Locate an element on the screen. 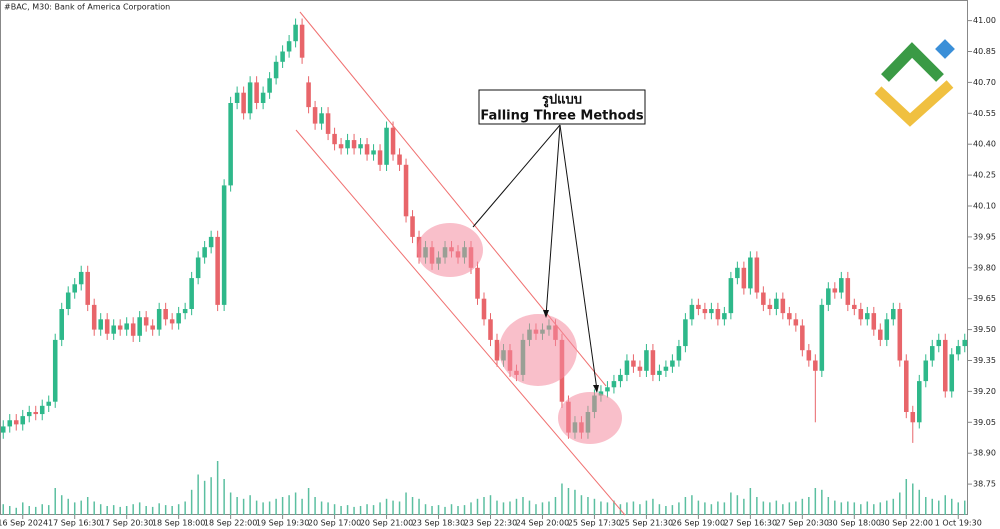 The width and height of the screenshot is (1000, 529). x-tick-label: 19 Sep 19:30 is located at coordinates (282, 523).